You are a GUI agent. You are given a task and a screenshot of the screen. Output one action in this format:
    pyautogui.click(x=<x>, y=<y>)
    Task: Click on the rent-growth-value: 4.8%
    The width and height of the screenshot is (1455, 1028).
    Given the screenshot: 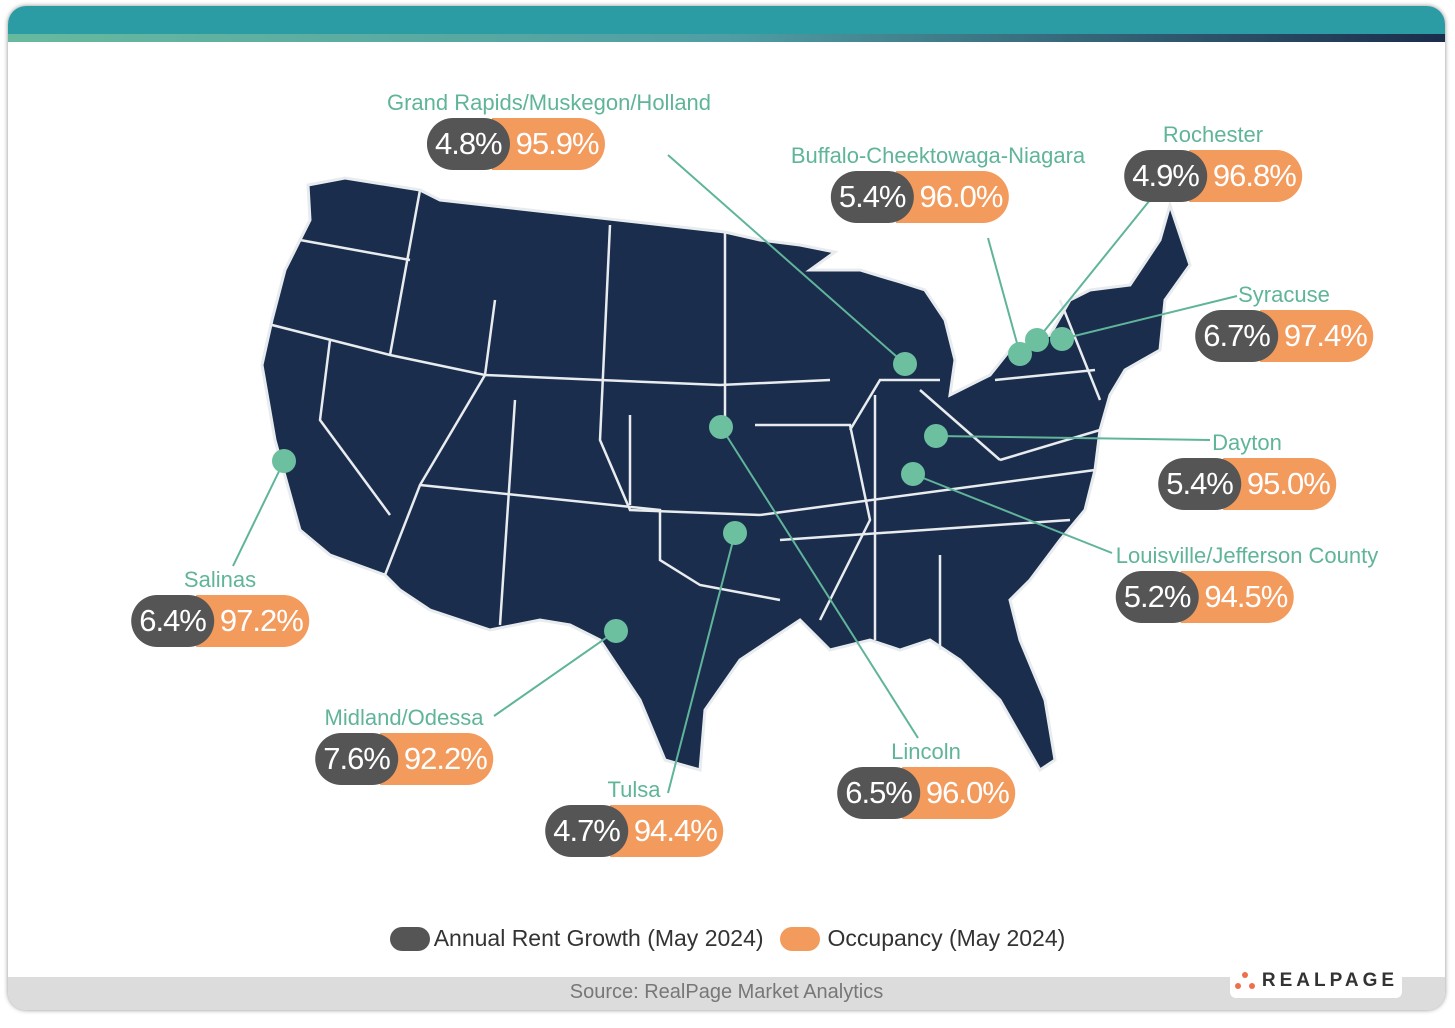 What is the action you would take?
    pyautogui.click(x=468, y=144)
    